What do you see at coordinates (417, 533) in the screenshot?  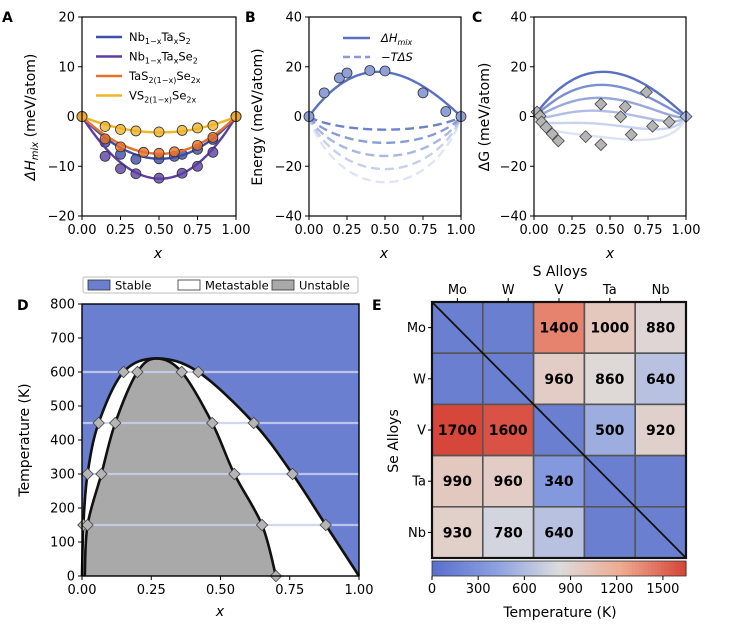 I see `panel-e-left-tick-label: Nb` at bounding box center [417, 533].